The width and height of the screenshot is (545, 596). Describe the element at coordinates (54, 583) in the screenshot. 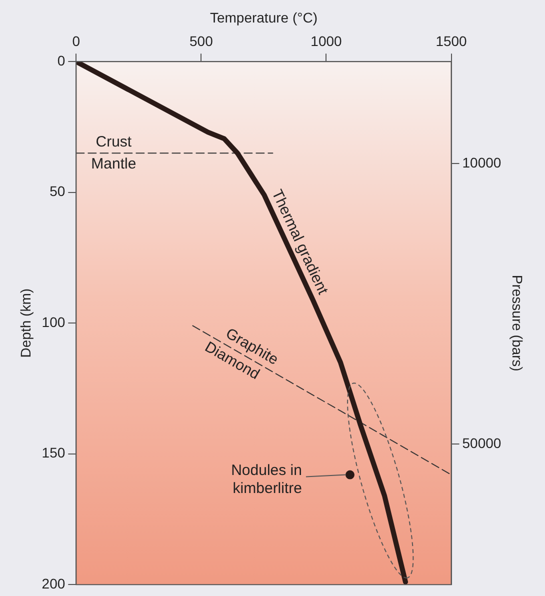

I see `y-tick-label: 200` at that location.